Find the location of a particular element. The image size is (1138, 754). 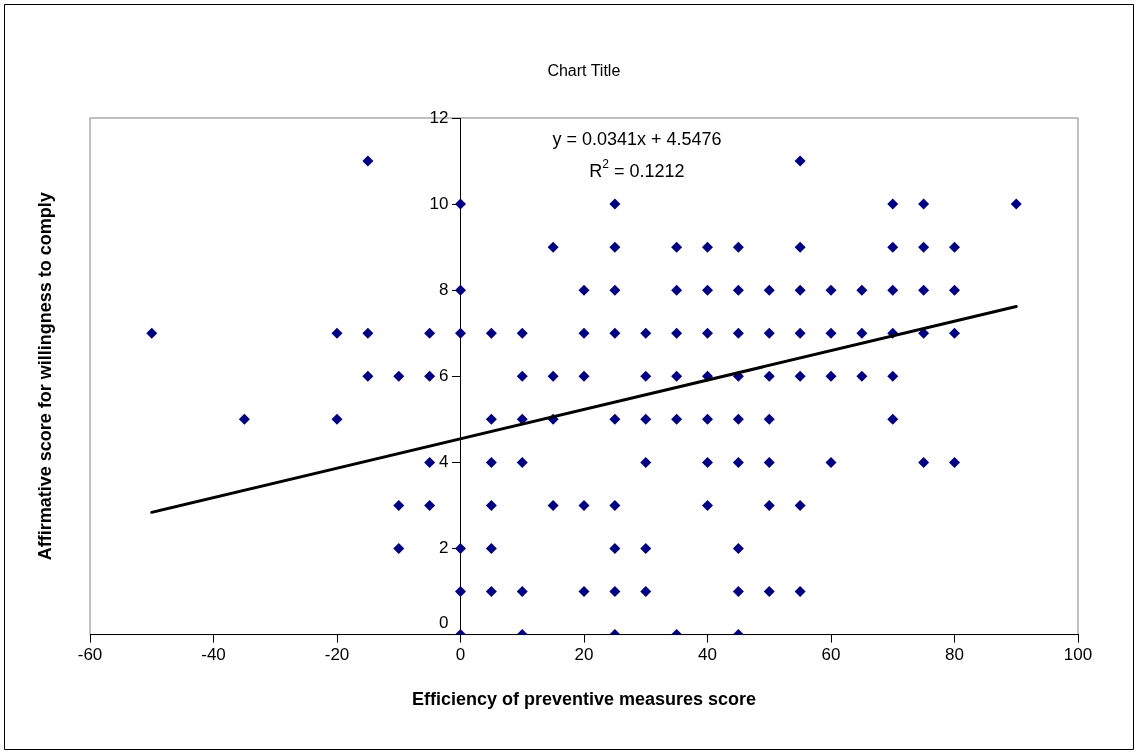

y-tick-label: 8 is located at coordinates (444, 289).